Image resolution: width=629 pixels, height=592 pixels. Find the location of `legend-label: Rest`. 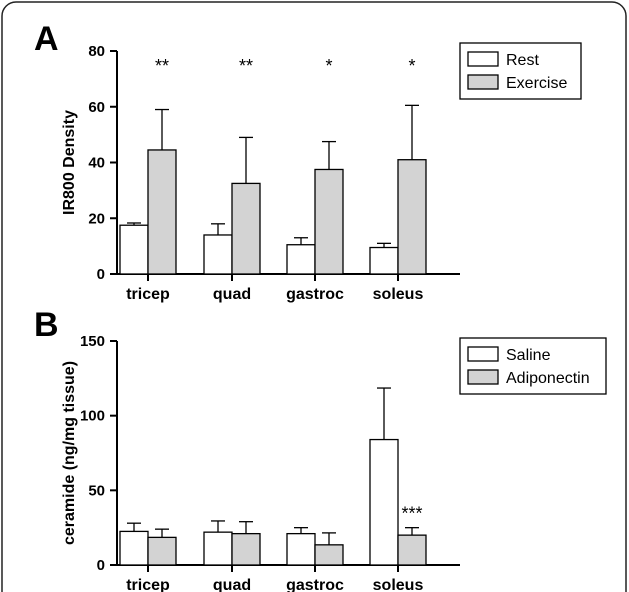

legend-label: Rest is located at coordinates (522, 60).